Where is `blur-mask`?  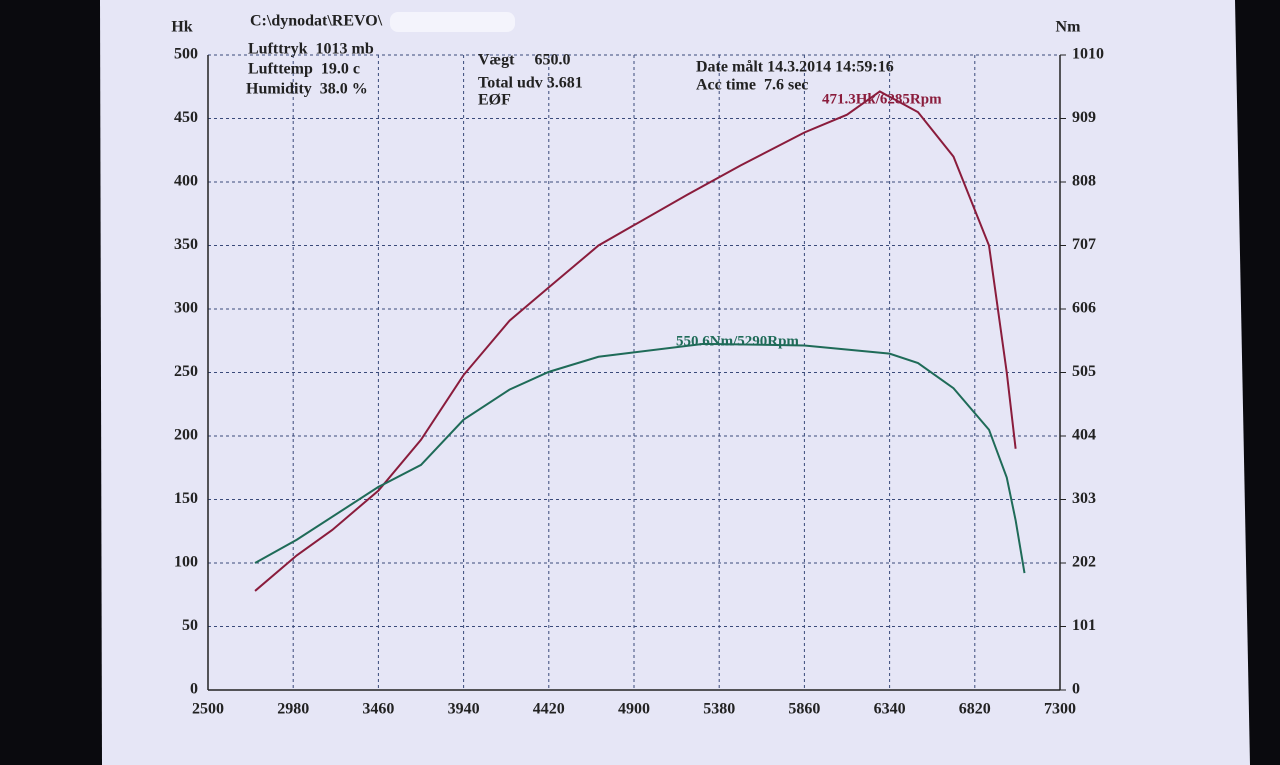 blur-mask is located at coordinates (452, 22).